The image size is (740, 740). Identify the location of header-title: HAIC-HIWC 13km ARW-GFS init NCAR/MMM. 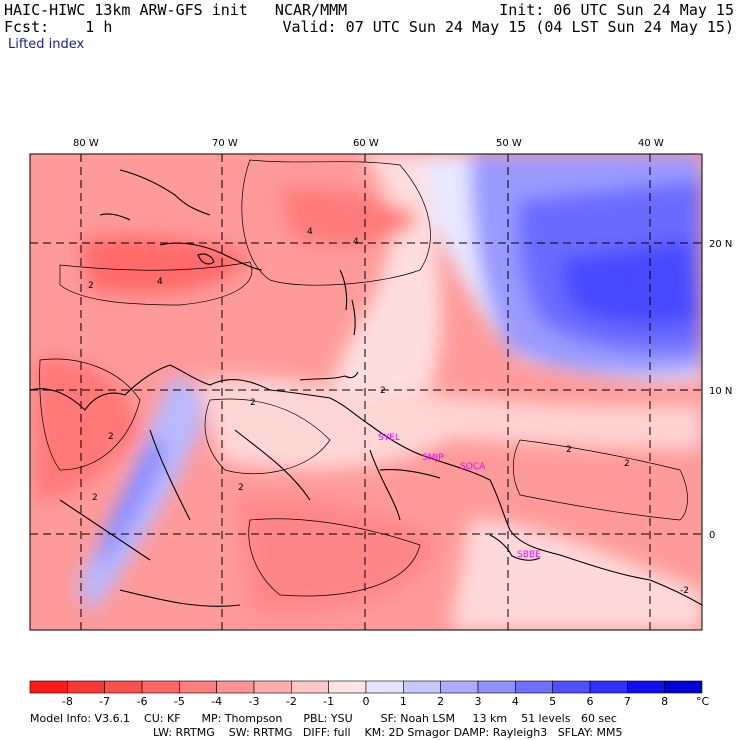
(176, 10).